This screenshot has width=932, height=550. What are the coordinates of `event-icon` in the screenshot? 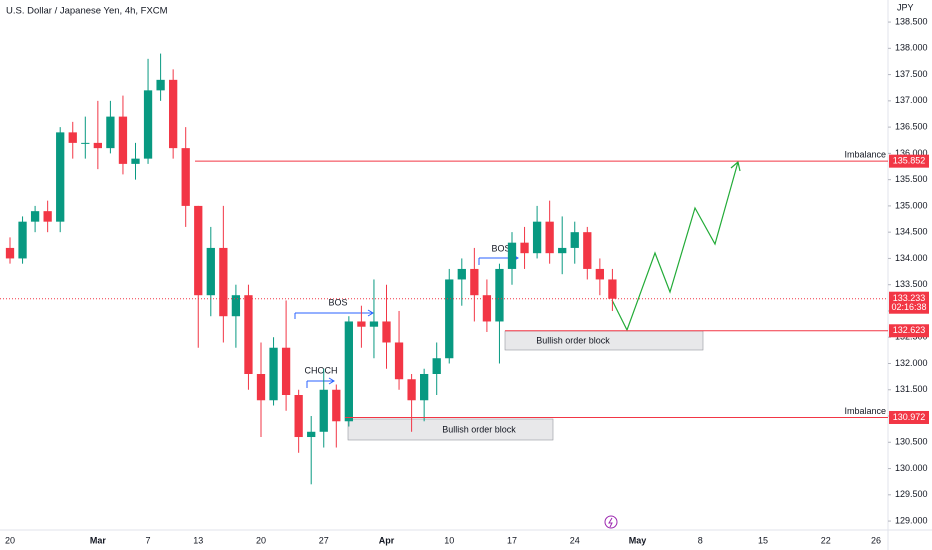 It's located at (611, 522).